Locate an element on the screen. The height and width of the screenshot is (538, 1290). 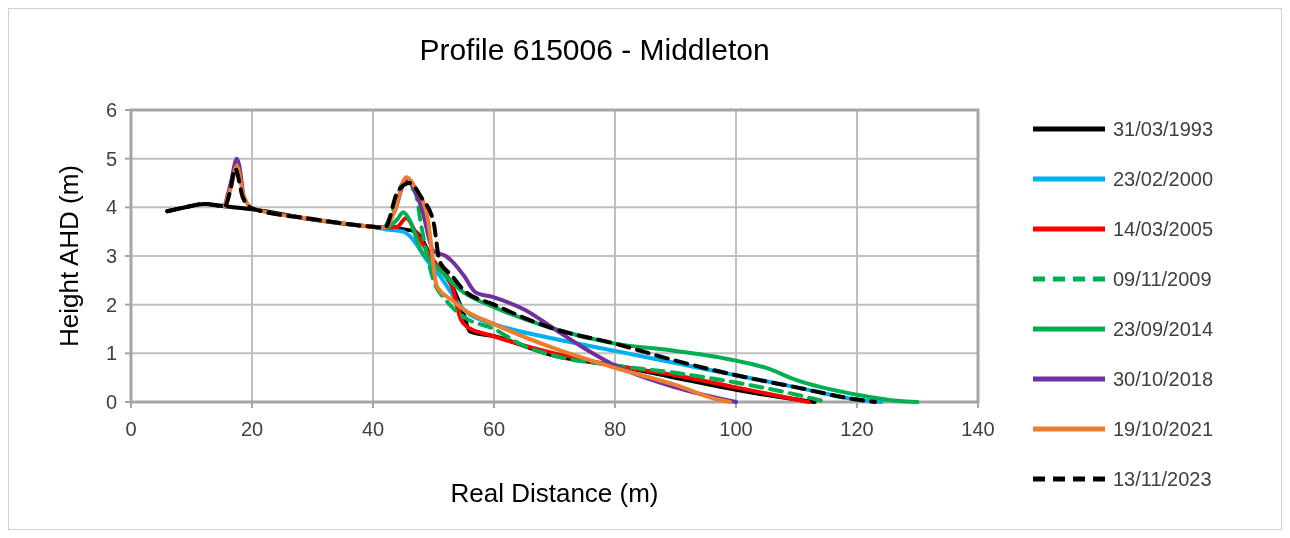
legend-label: 23/09/2014 is located at coordinates (1163, 329).